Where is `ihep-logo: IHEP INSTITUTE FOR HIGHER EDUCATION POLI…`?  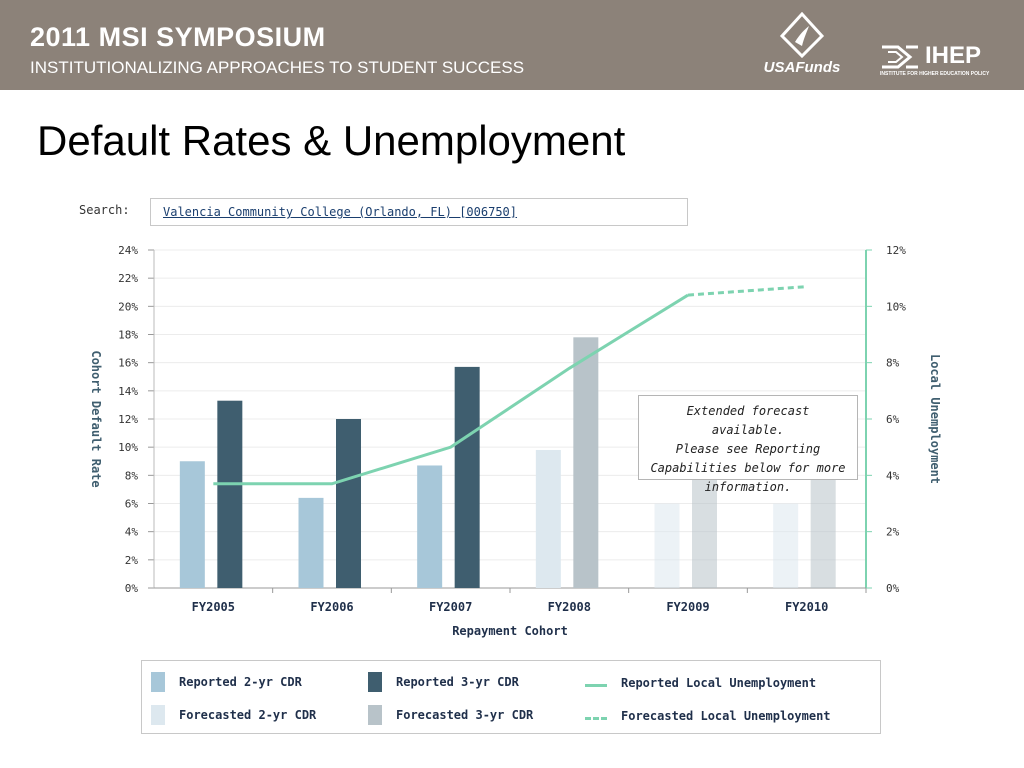 ihep-logo: IHEP INSTITUTE FOR HIGHER EDUCATION POLI… is located at coordinates (940, 58).